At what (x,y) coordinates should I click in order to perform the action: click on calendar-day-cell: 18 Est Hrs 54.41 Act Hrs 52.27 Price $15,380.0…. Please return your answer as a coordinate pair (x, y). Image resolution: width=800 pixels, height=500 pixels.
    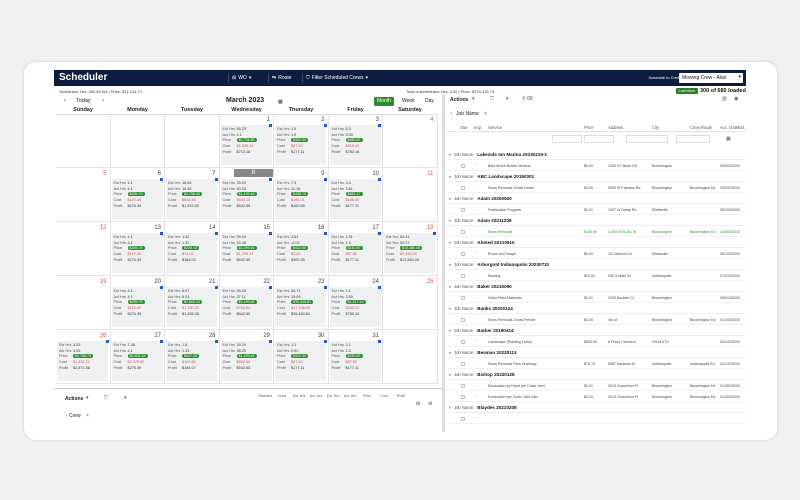
    Looking at the image, I should click on (410, 249).